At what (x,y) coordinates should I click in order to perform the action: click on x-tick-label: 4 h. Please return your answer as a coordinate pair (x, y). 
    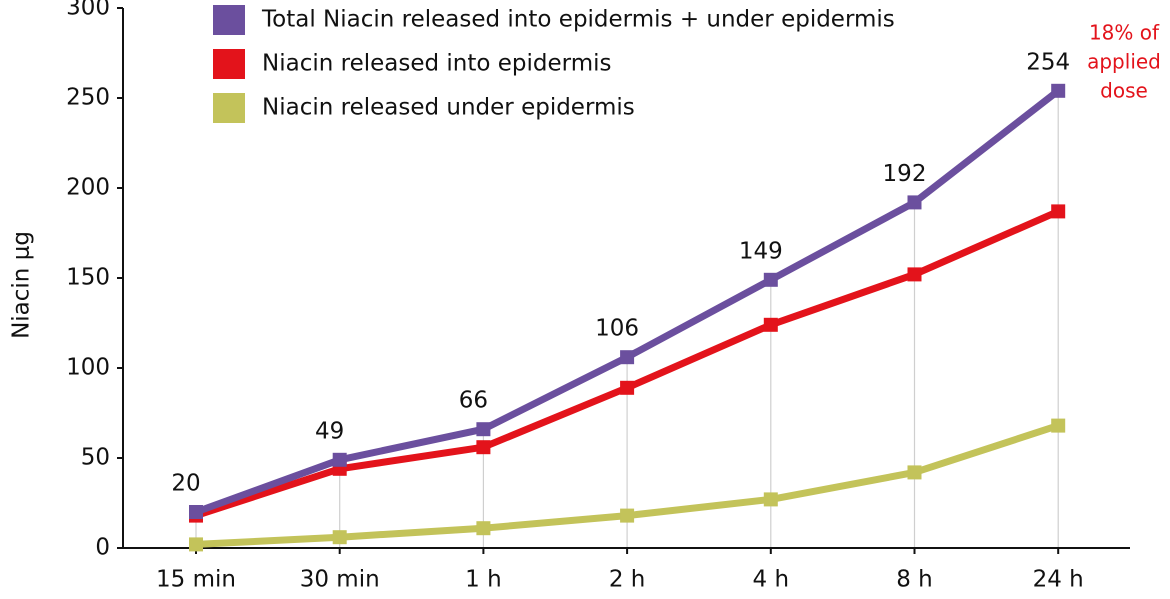
    Looking at the image, I should click on (771, 580).